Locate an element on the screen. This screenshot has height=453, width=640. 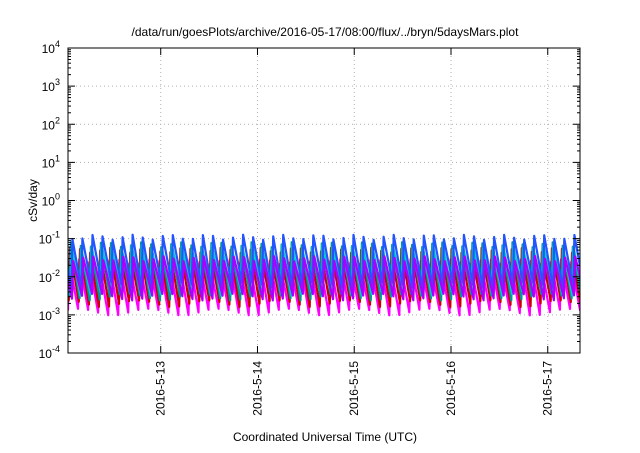
x-tick-label: 2016-5-14 is located at coordinates (257, 388).